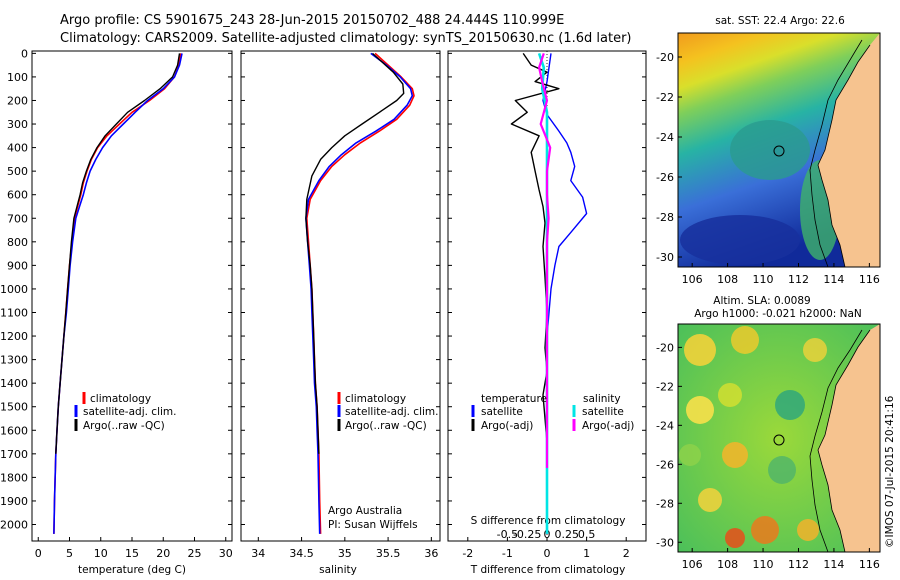 This screenshot has height=580, width=900. Describe the element at coordinates (195, 553) in the screenshot. I see `x-tick-label: 25` at that location.